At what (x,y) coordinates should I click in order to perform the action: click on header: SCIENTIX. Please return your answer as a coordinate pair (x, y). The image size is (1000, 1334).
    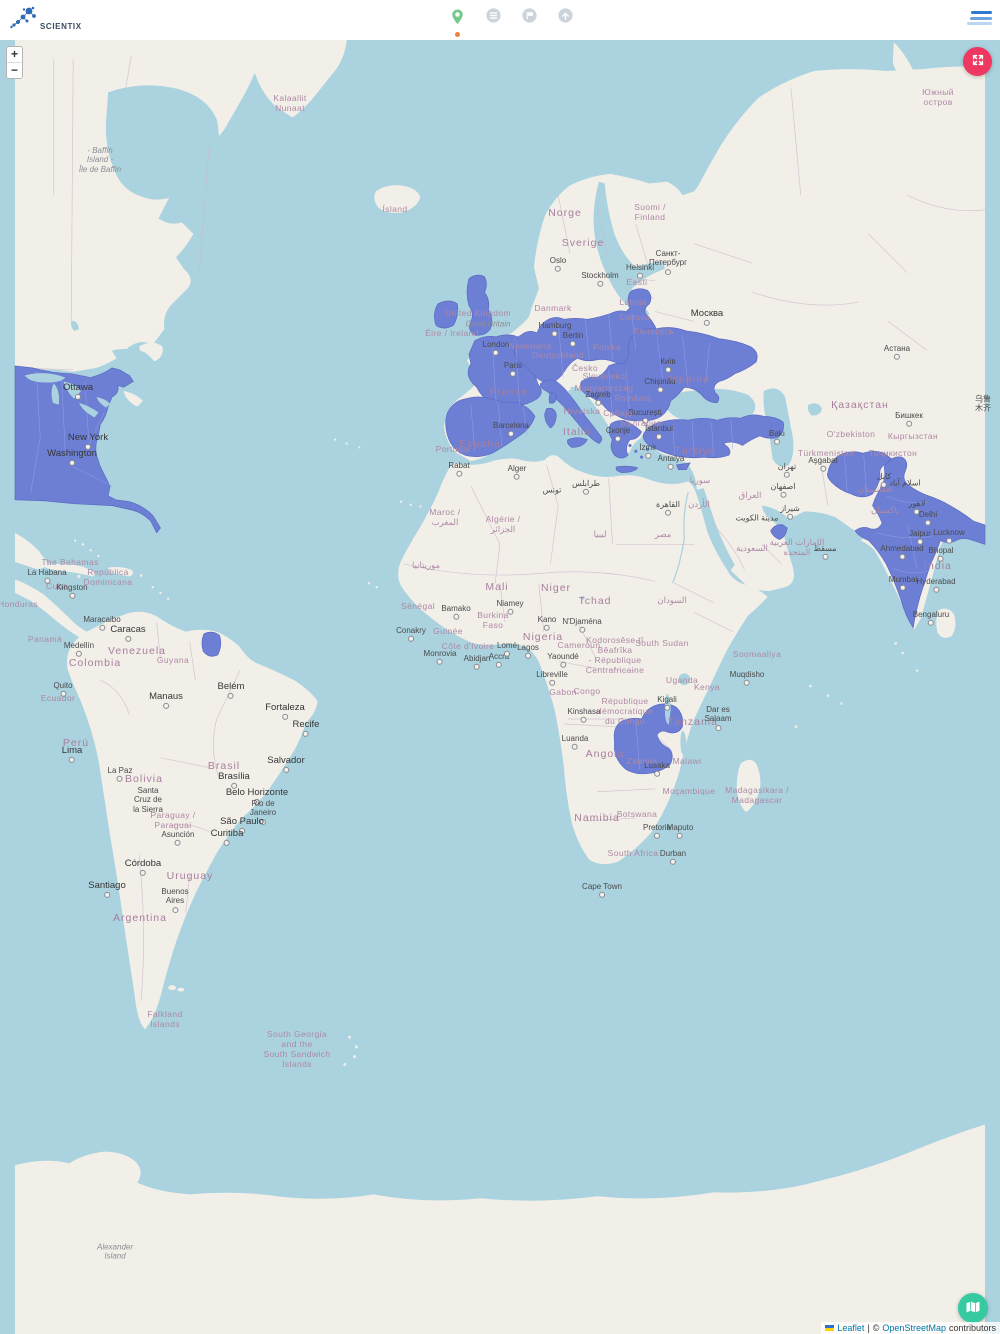
    Looking at the image, I should click on (500, 20).